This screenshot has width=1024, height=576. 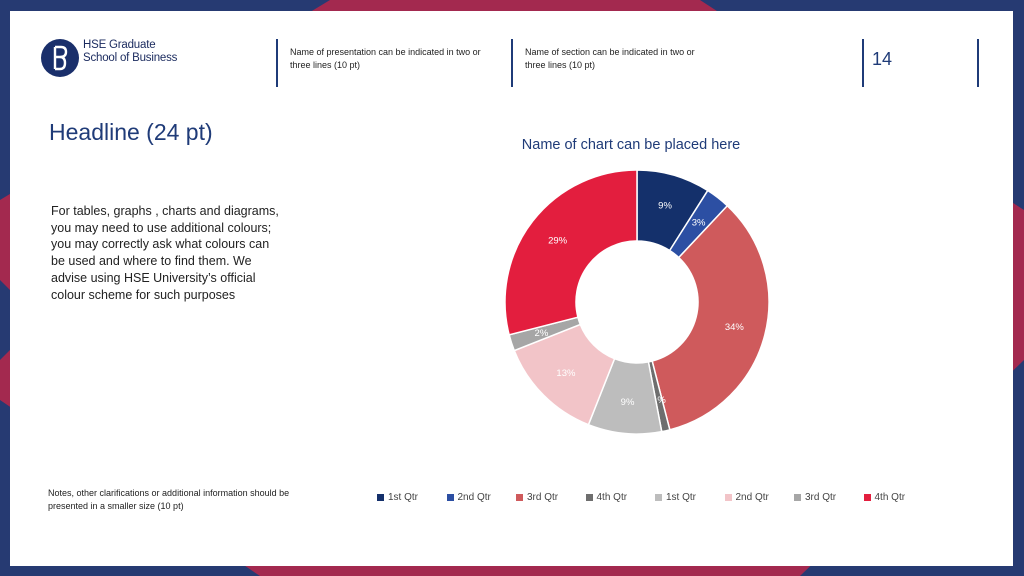 I want to click on slice-value-label-2: 34%, so click(x=735, y=327).